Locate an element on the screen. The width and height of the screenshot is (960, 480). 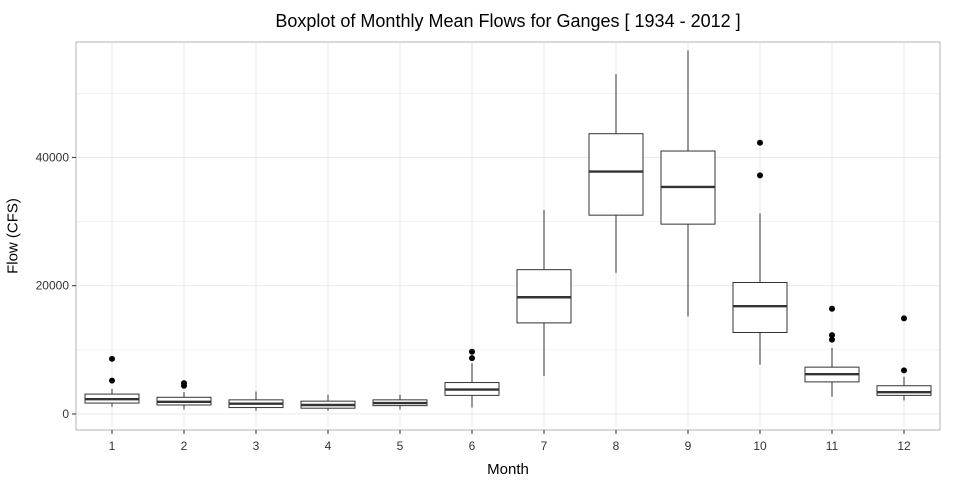
x-tick-label: 12 is located at coordinates (904, 446).